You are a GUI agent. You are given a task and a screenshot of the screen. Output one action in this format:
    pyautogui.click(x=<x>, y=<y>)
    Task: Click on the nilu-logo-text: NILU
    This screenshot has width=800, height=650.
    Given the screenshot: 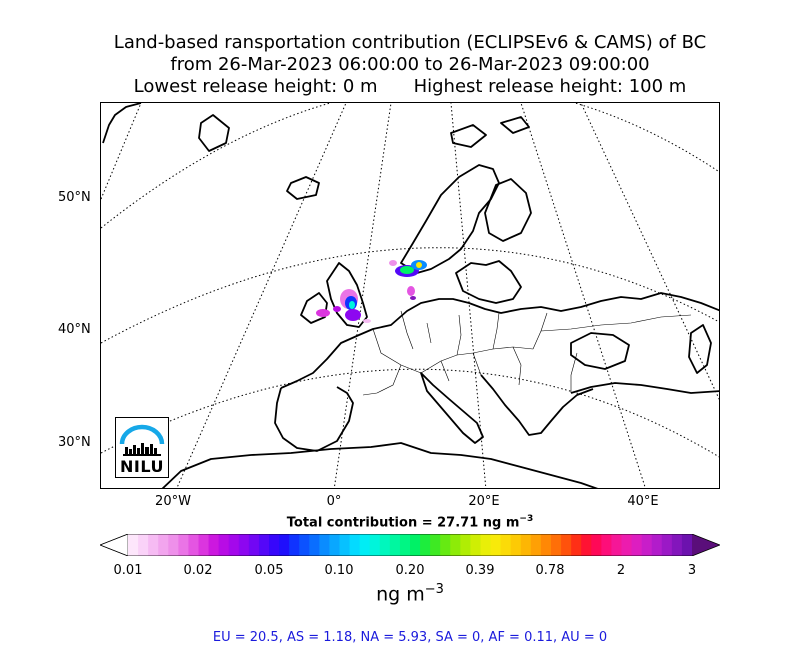 What is the action you would take?
    pyautogui.click(x=142, y=466)
    